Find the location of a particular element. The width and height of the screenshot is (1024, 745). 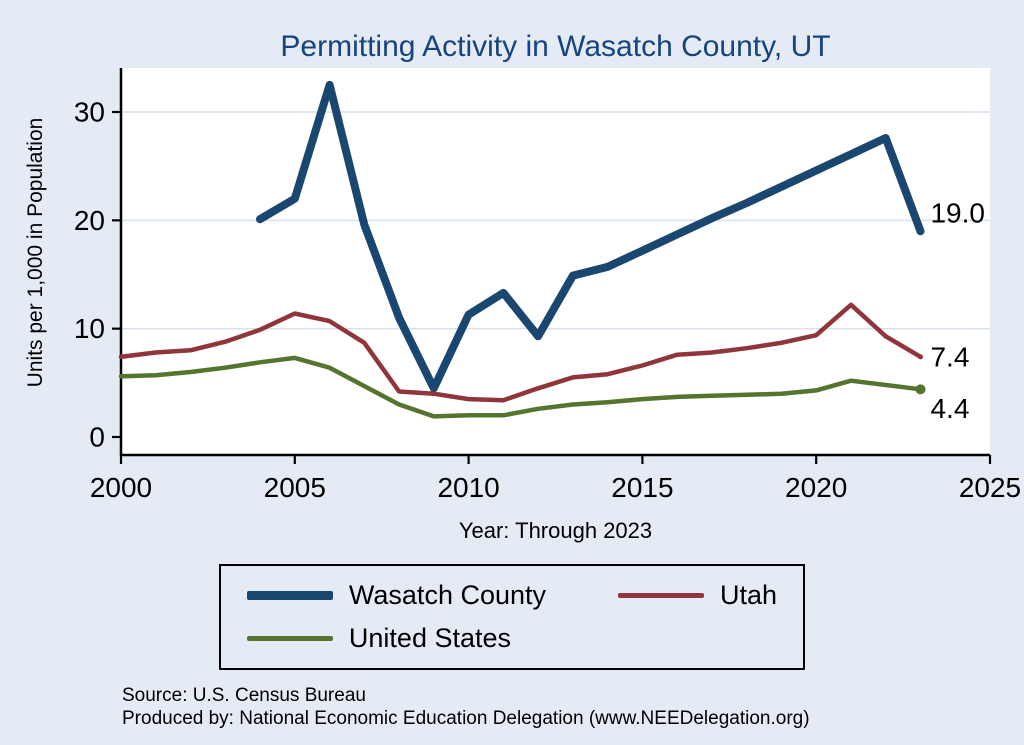

y-tick-label: 0 is located at coordinates (97, 437).